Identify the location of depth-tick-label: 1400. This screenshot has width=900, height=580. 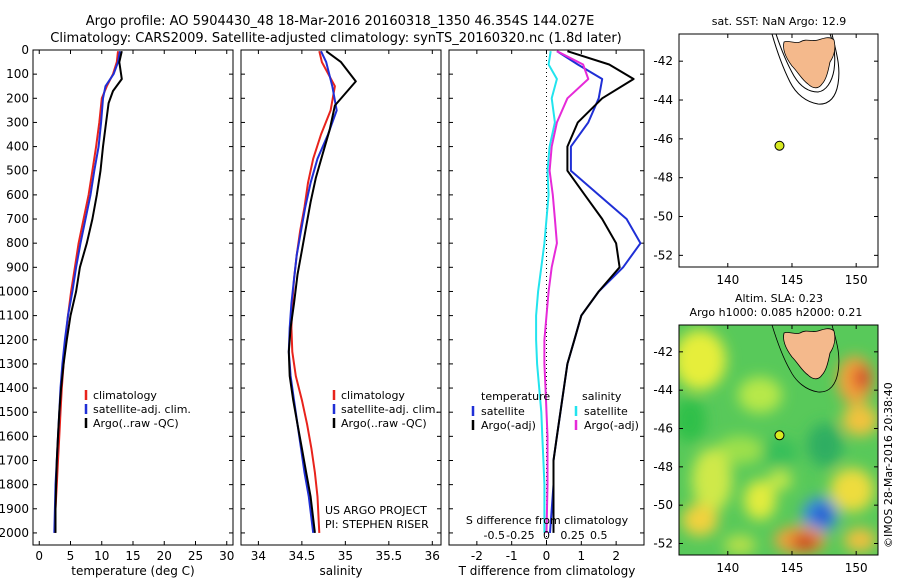
(14, 388).